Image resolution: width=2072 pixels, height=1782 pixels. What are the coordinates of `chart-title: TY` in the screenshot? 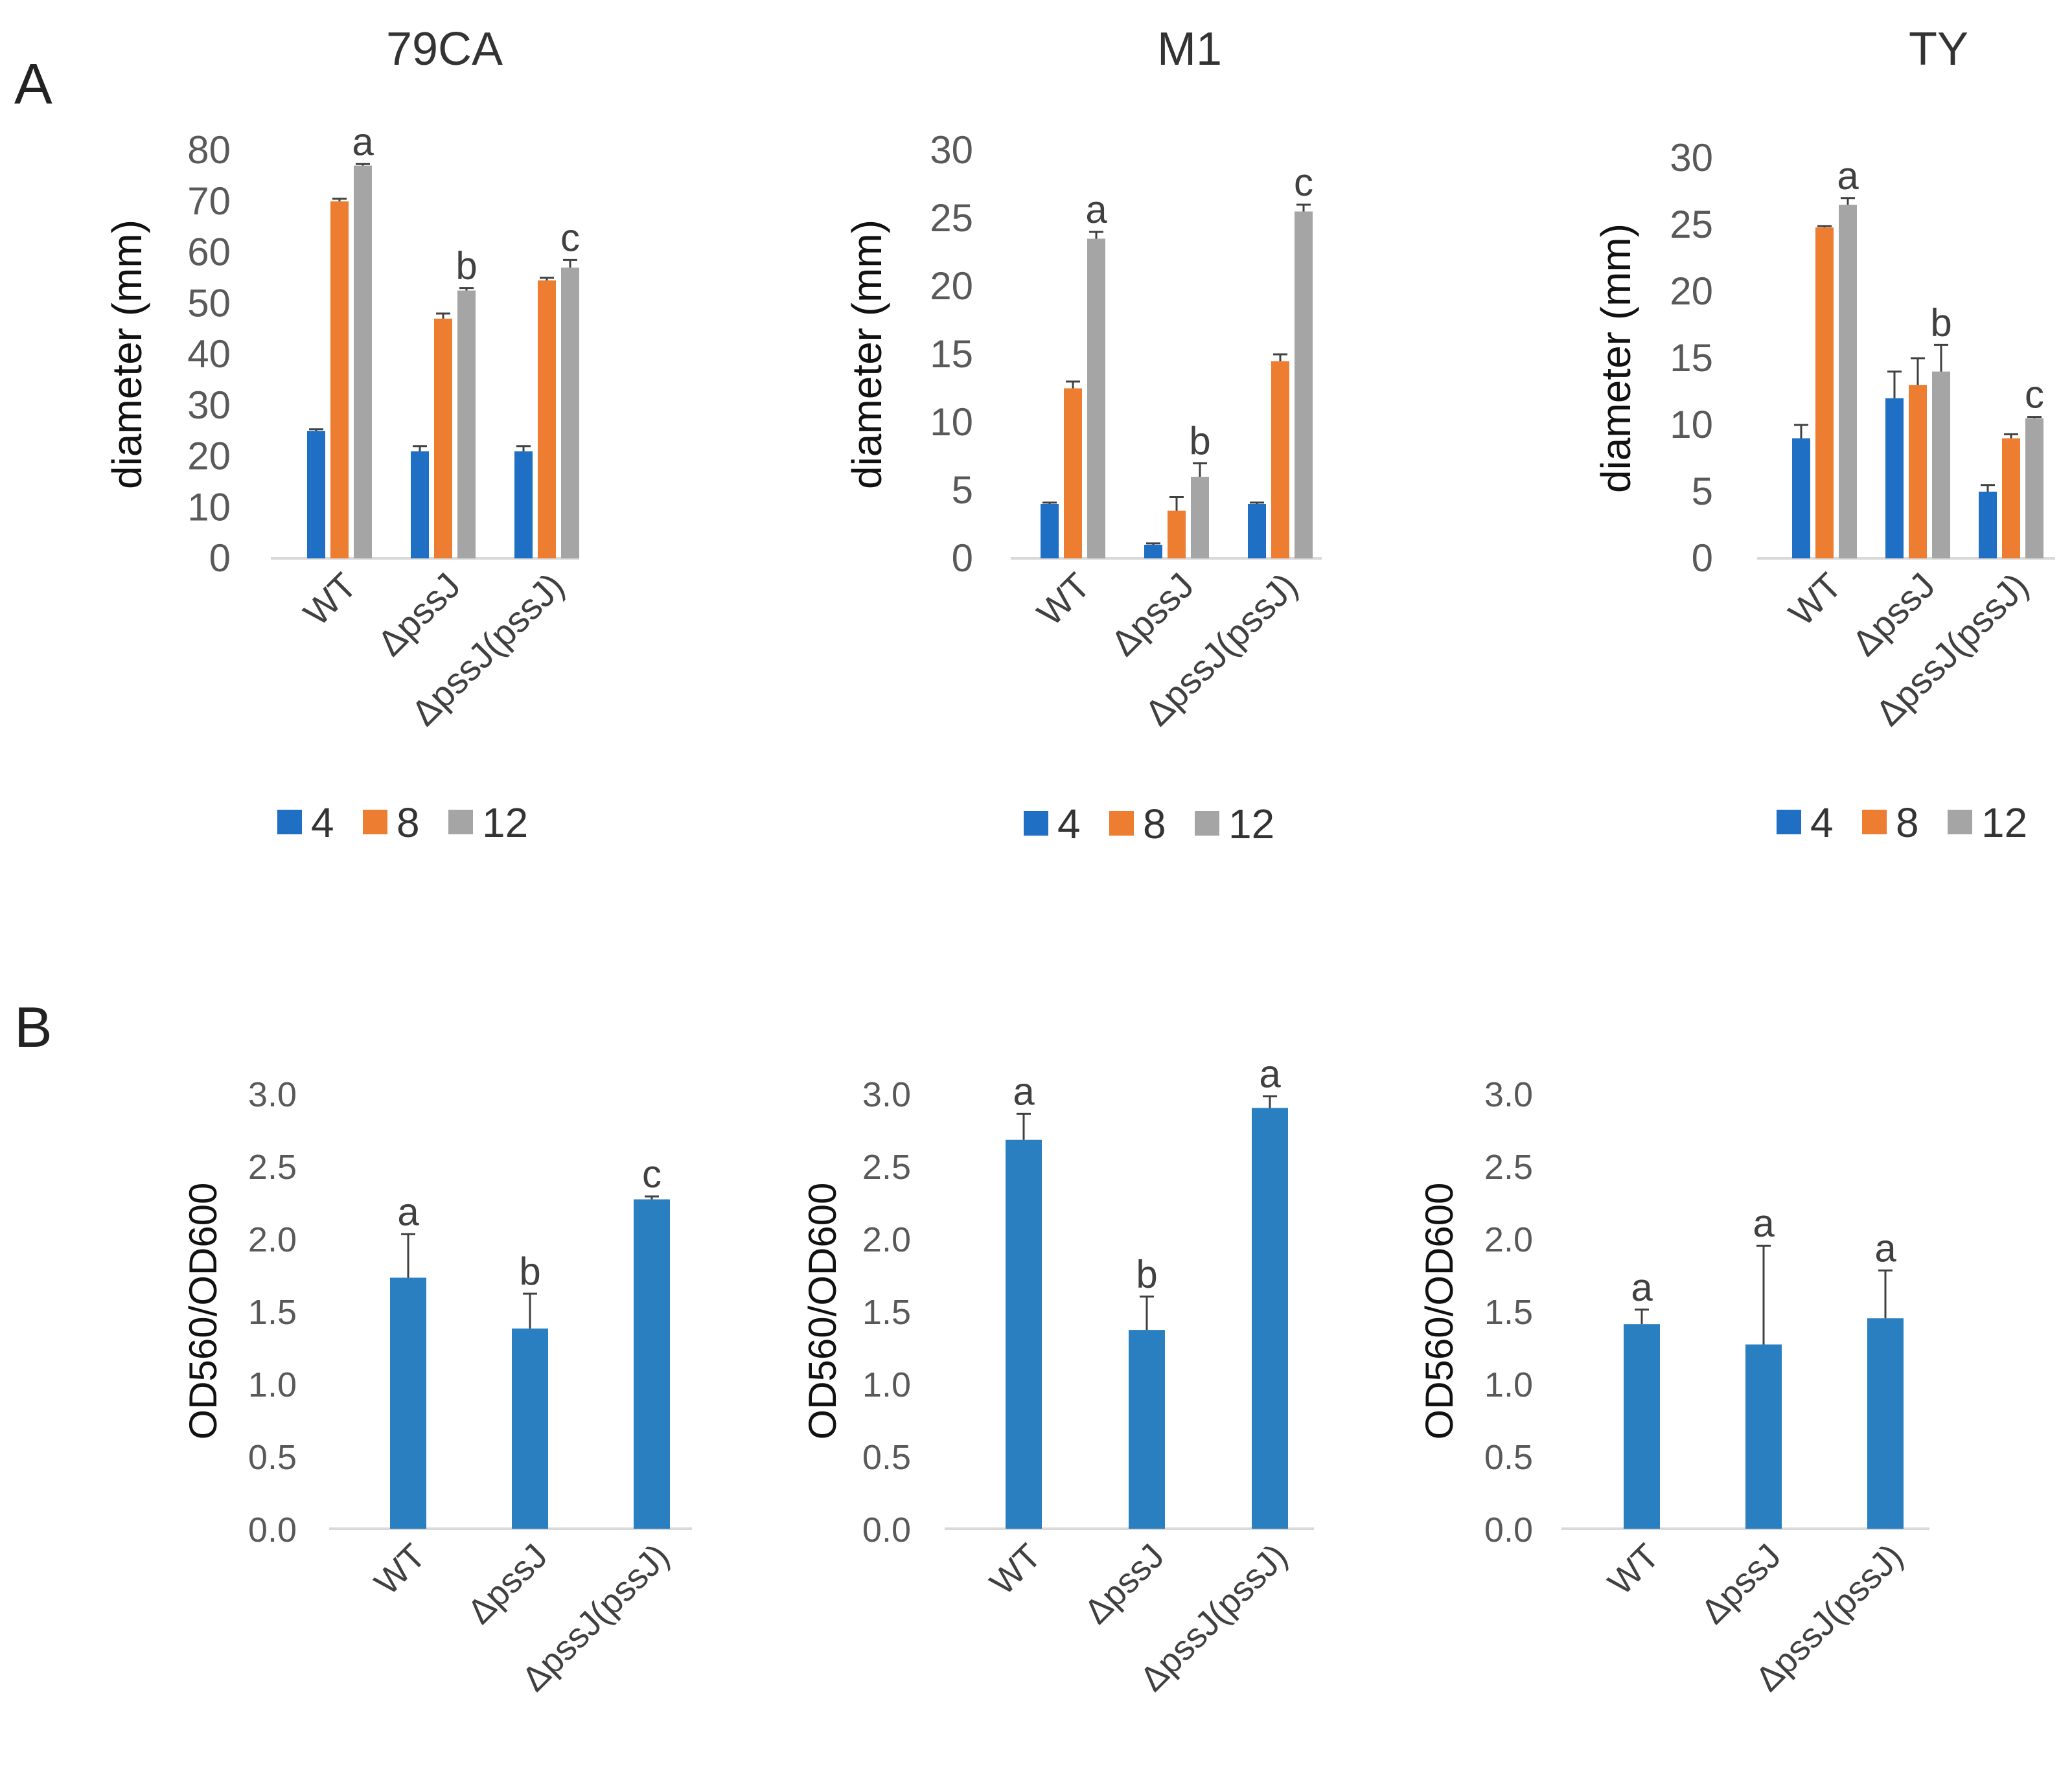 It's located at (1939, 49).